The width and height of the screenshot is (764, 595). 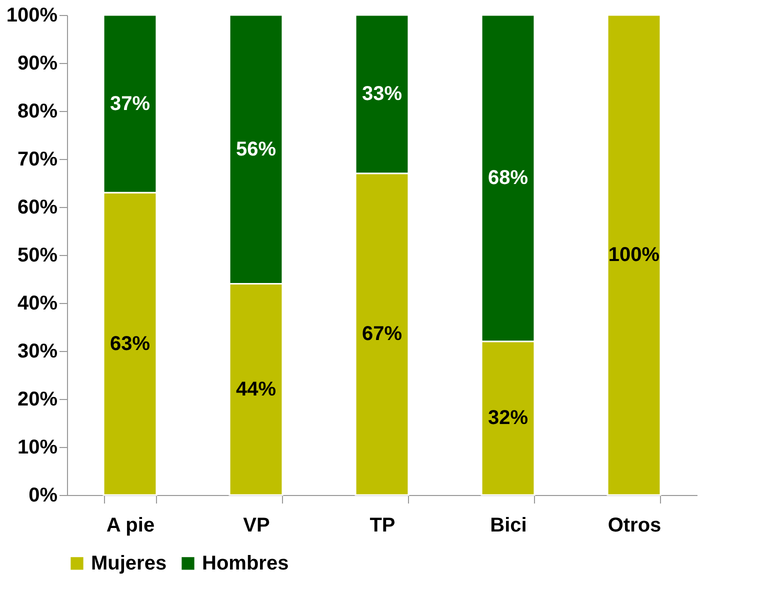 I want to click on bar, so click(x=634, y=255).